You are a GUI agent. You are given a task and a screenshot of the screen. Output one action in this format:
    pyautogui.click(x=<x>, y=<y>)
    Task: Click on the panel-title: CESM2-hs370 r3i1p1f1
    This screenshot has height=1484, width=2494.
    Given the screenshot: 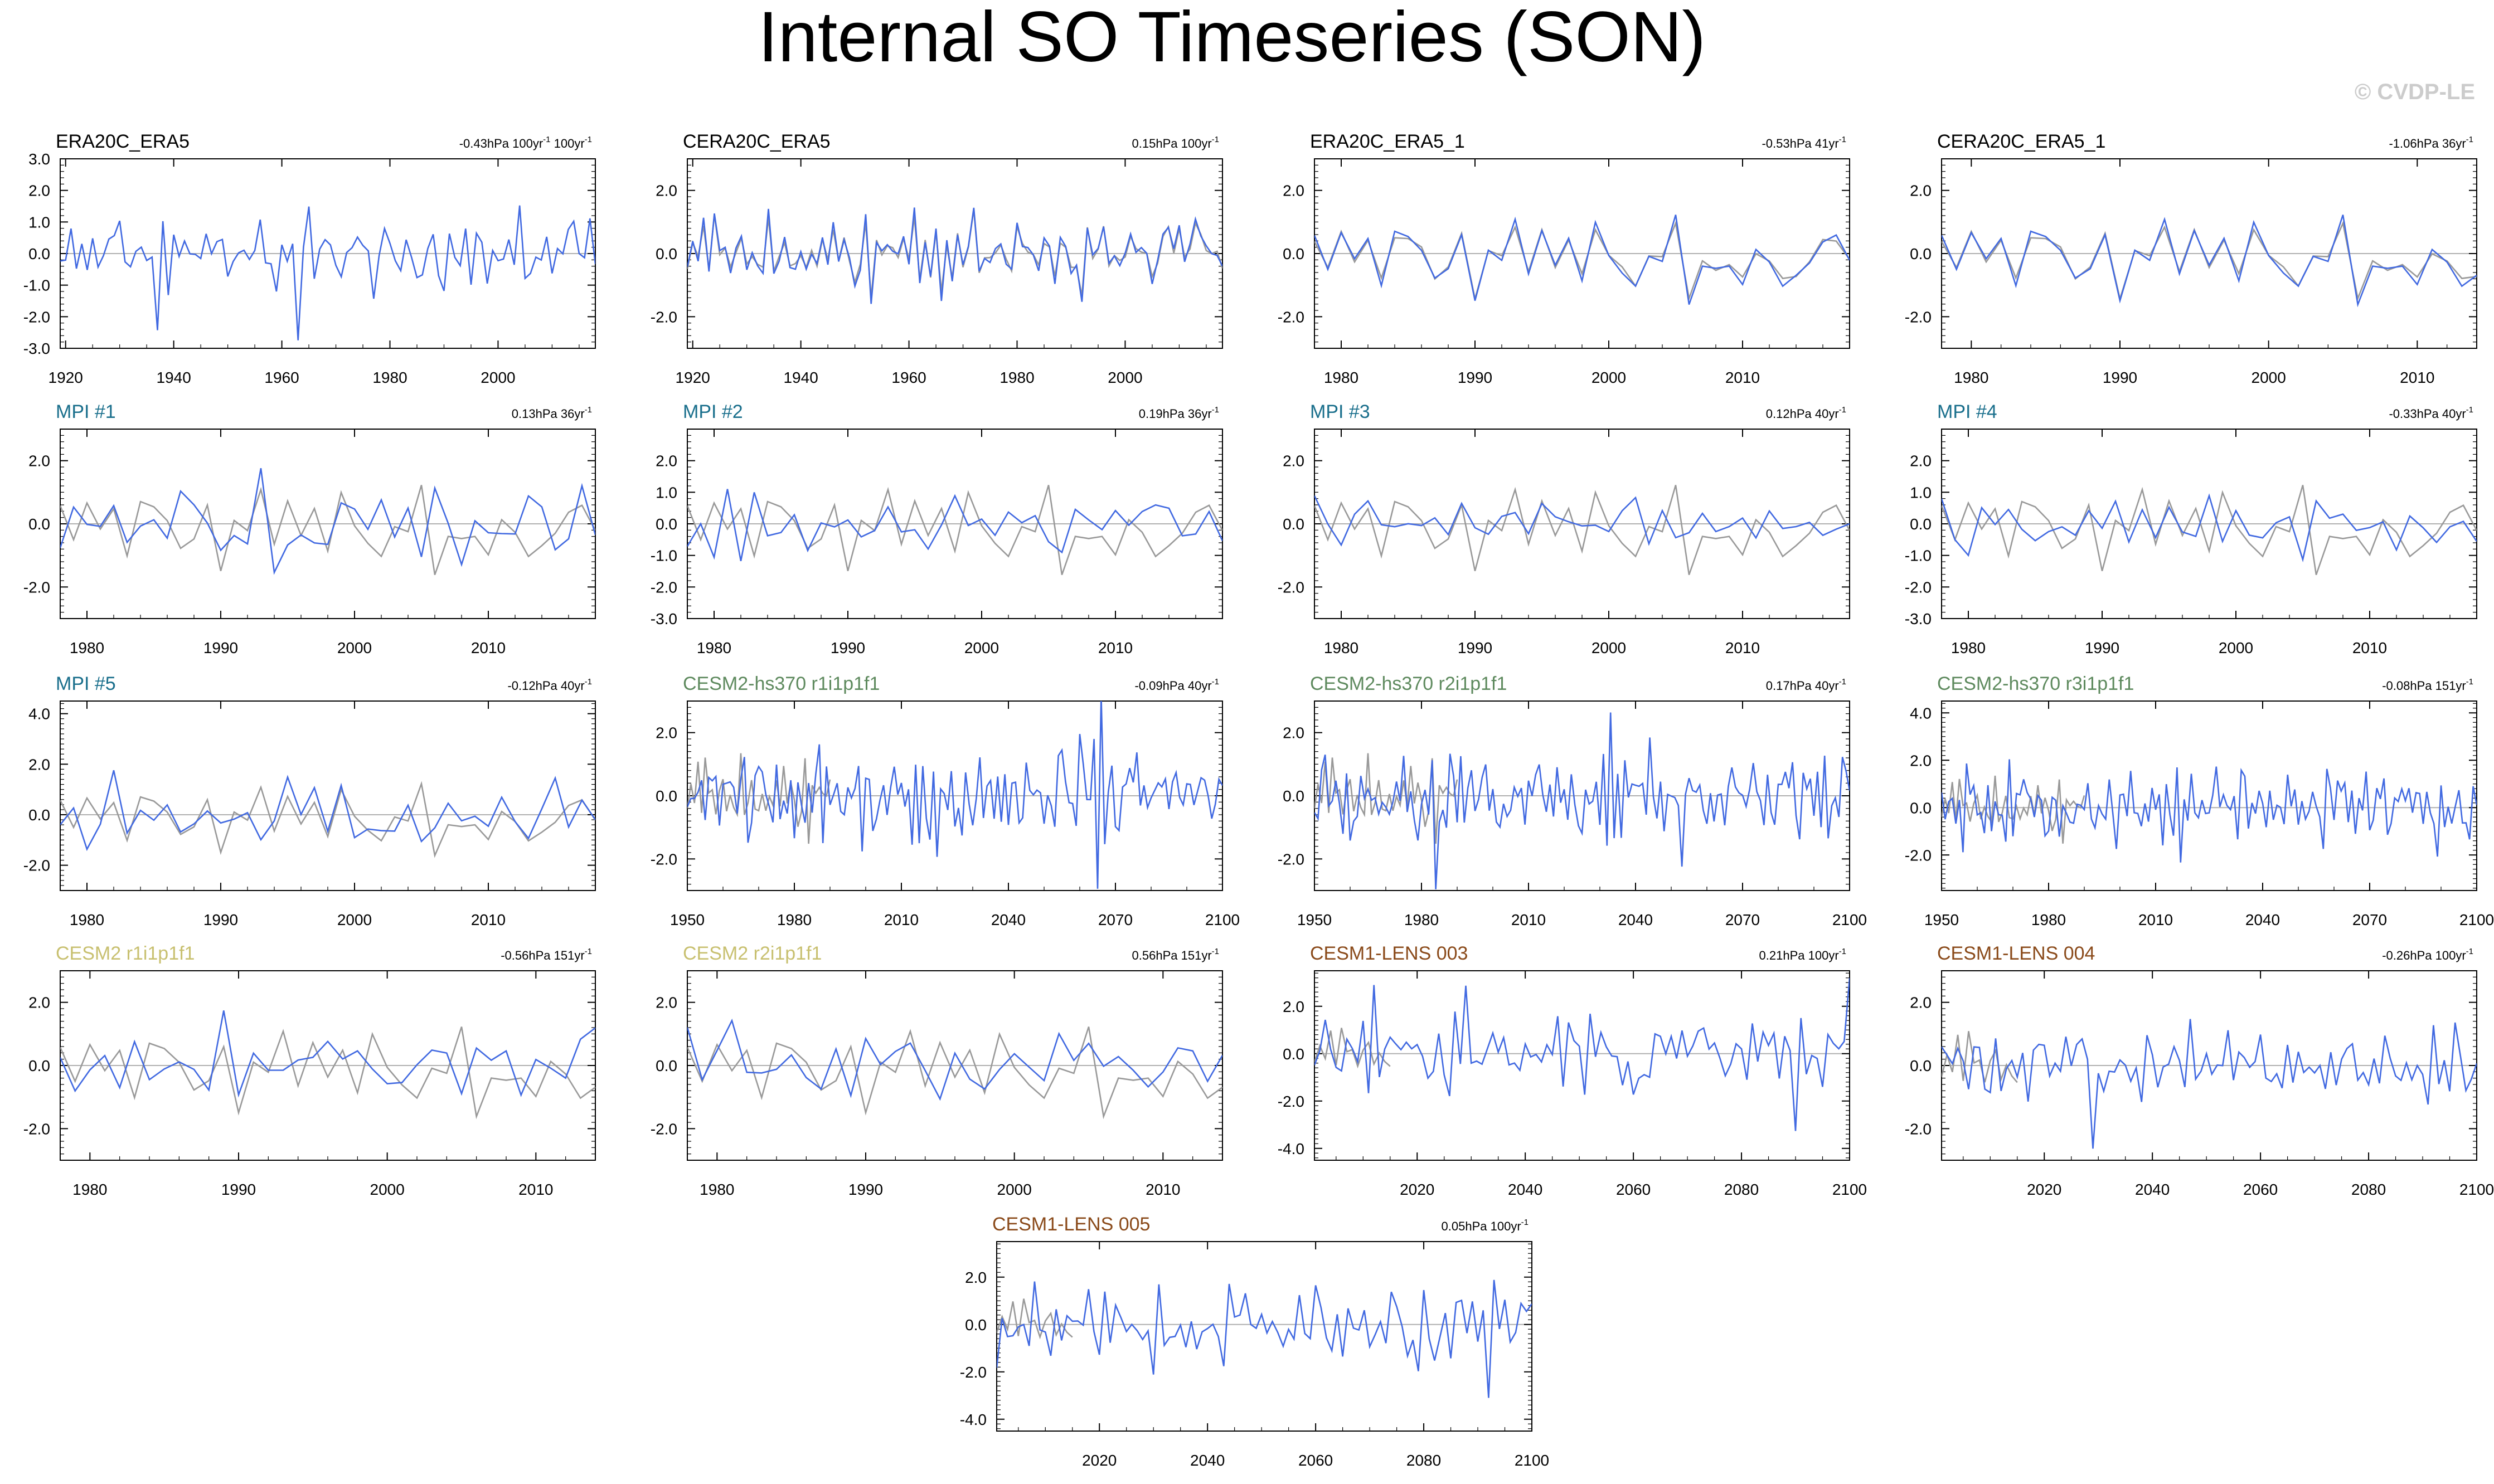 What is the action you would take?
    pyautogui.click(x=2035, y=683)
    